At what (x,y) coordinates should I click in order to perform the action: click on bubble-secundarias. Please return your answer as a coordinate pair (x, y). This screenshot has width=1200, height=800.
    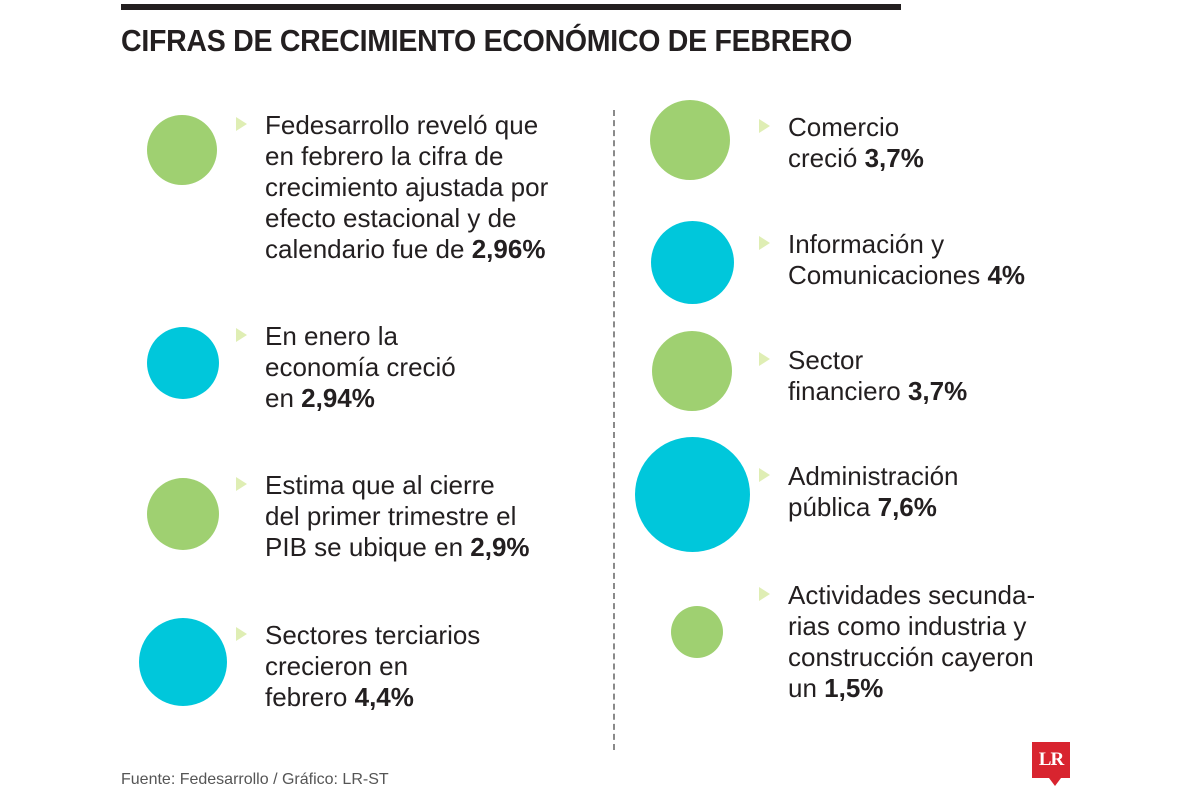
    Looking at the image, I should click on (697, 632).